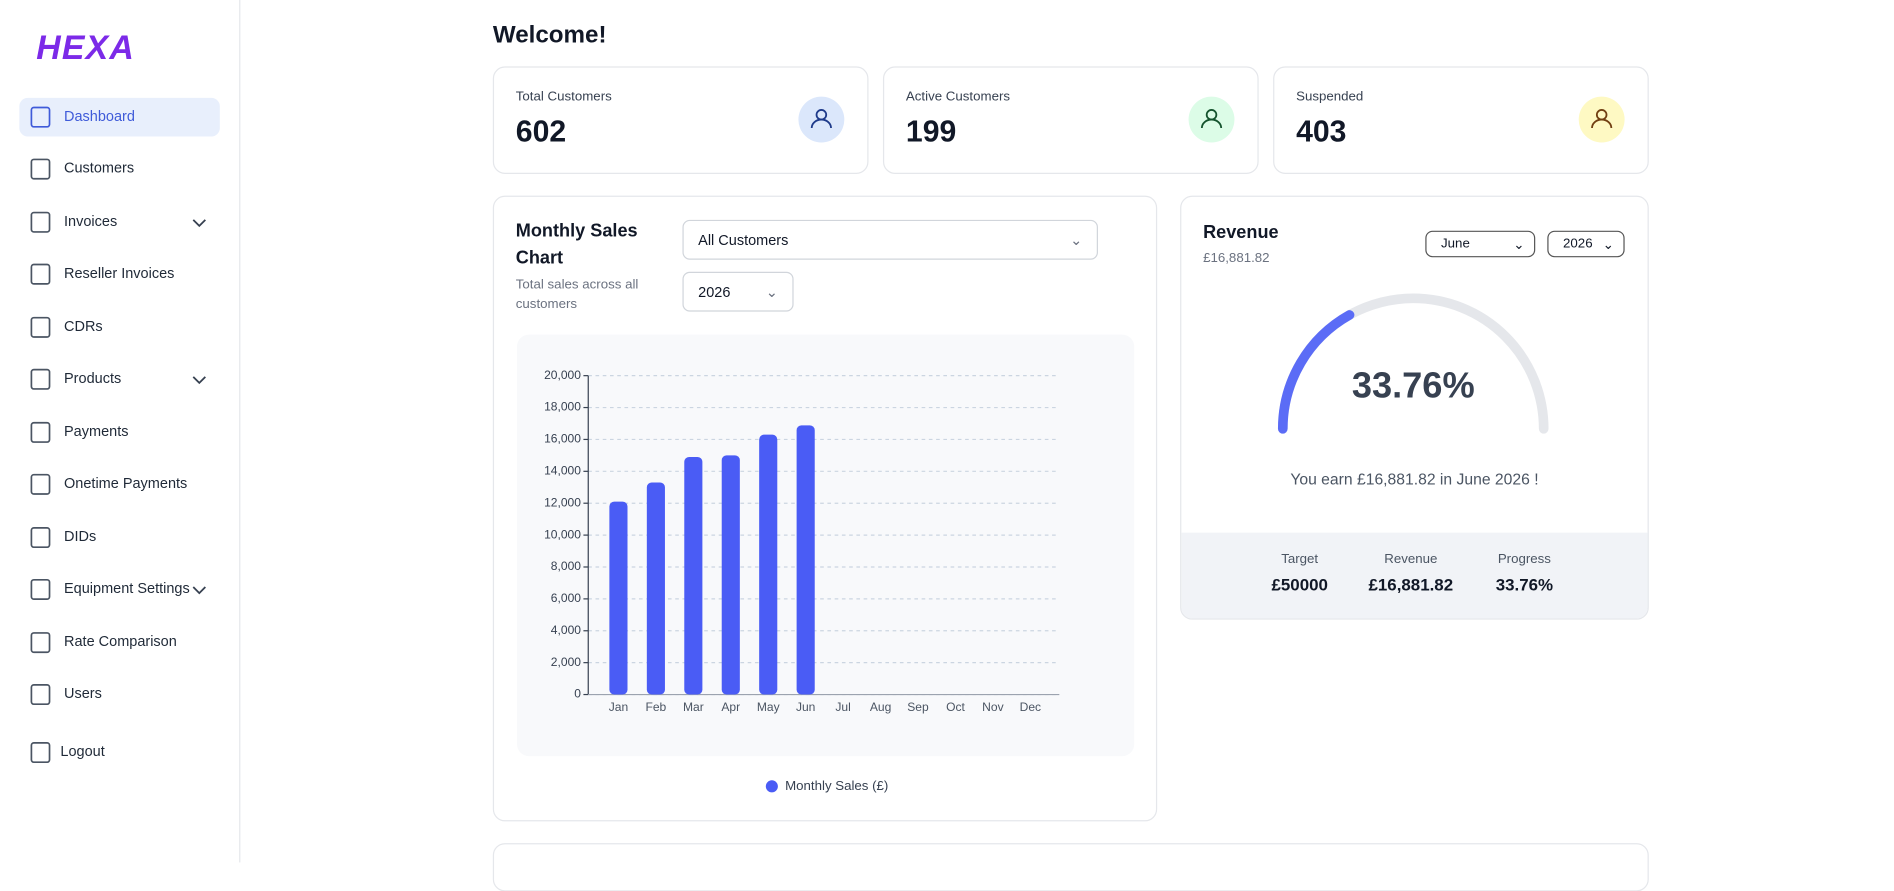 The height and width of the screenshot is (891, 1894). Describe the element at coordinates (127, 588) in the screenshot. I see `nav-label: Equipment Settings` at that location.